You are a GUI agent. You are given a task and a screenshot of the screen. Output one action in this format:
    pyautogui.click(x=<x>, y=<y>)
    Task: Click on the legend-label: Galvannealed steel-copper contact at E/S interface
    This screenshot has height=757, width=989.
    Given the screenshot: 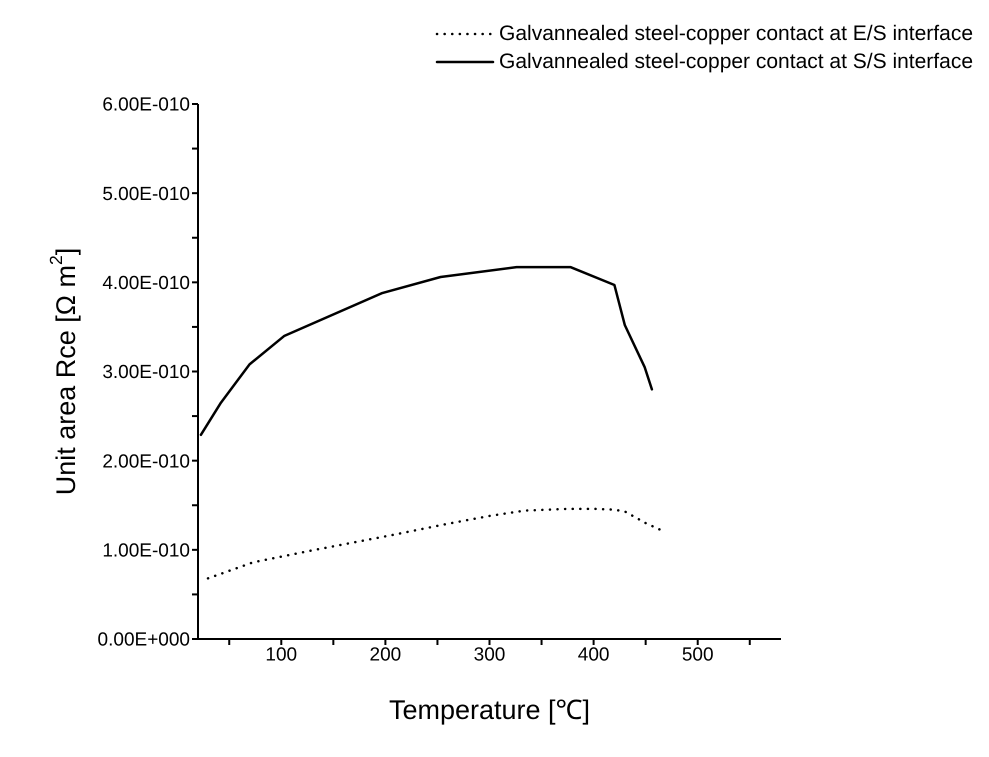 What is the action you would take?
    pyautogui.click(x=736, y=34)
    